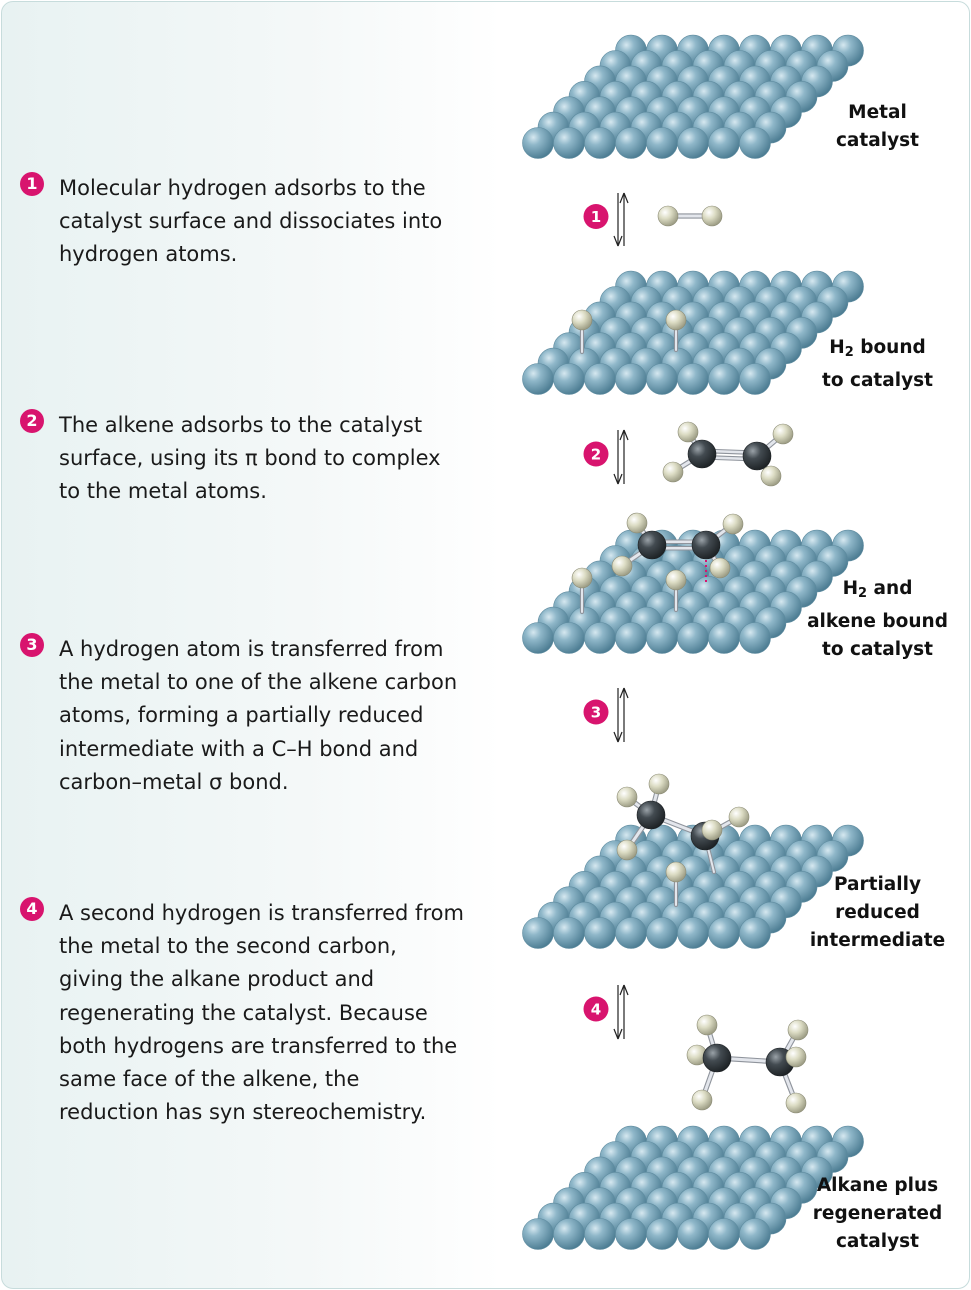 This screenshot has width=971, height=1290. I want to click on step-2-badge: 2, so click(32, 421).